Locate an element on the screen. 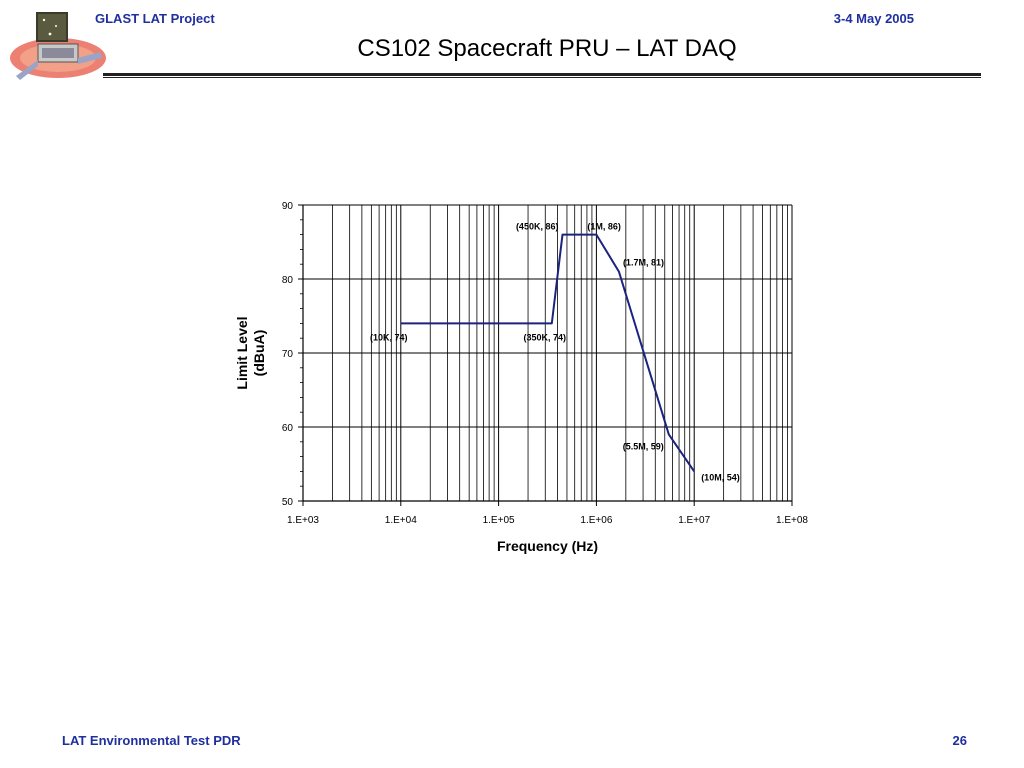 The image size is (1024, 768). point-annotation: (1M, 86) is located at coordinates (604, 227).